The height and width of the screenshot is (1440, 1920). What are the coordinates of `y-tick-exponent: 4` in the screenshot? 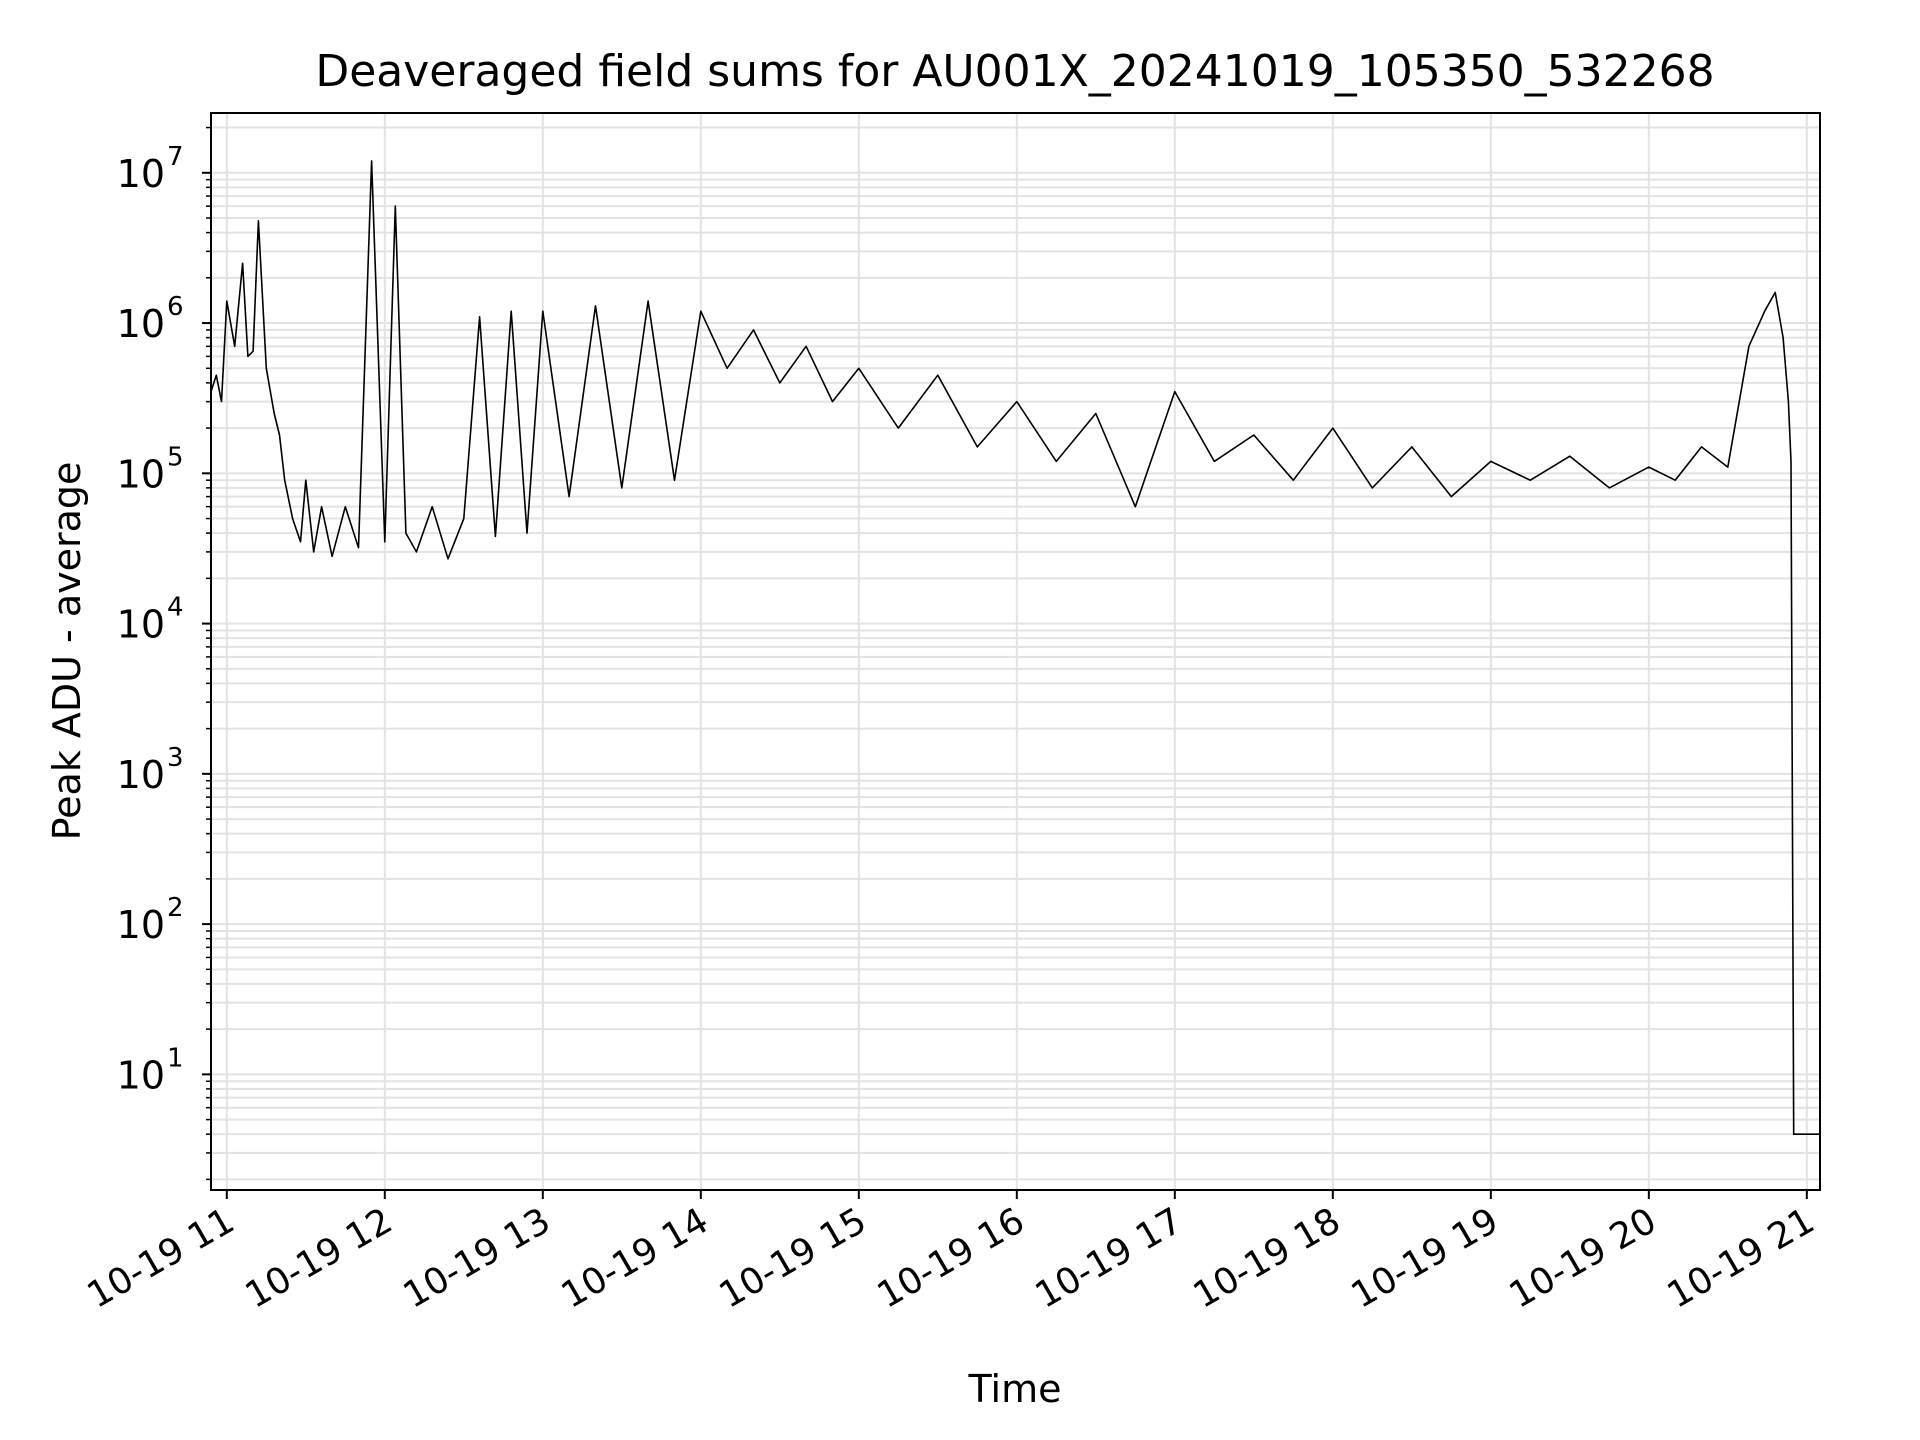 It's located at (175, 608).